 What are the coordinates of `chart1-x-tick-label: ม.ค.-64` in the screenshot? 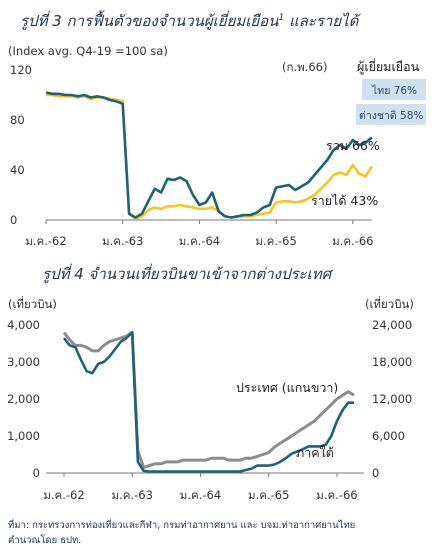 It's located at (199, 241).